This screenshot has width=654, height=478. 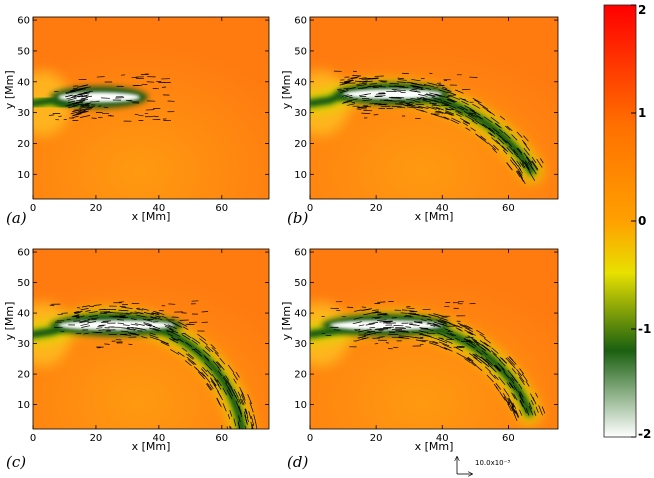 I want to click on y-tick-label: 20, so click(x=300, y=375).